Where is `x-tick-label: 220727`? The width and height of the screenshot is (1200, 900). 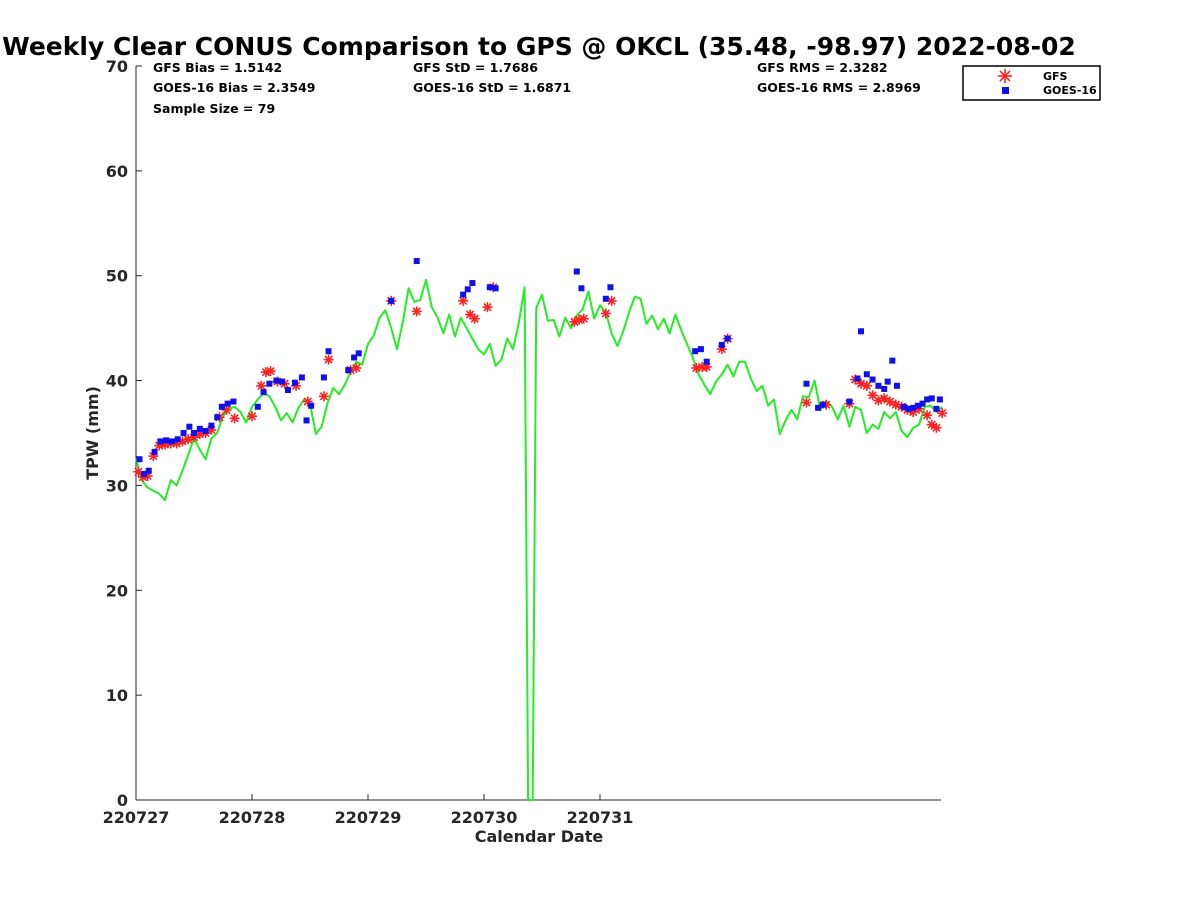
x-tick-label: 220727 is located at coordinates (136, 817).